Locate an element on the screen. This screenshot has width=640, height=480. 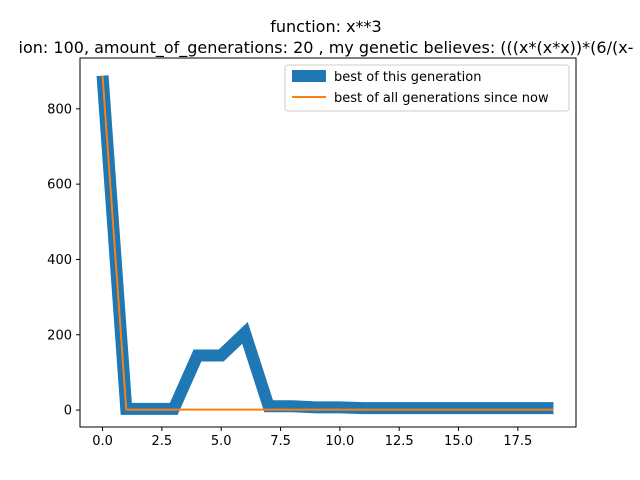
x-tick-label: 7.5 is located at coordinates (280, 441).